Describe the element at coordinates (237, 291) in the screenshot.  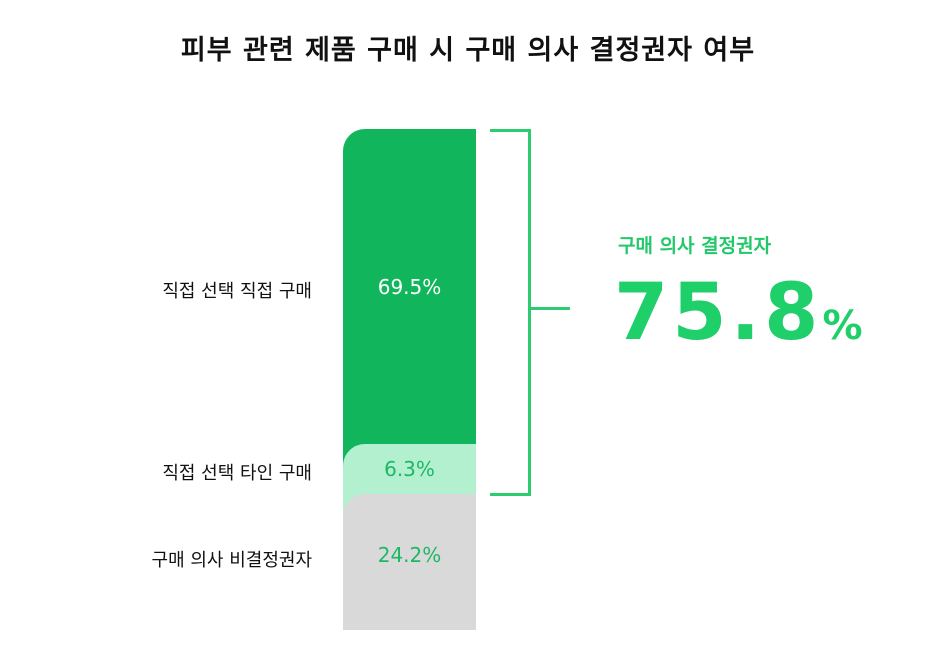
I see `category-label: 직접 선택 직접 구매` at that location.